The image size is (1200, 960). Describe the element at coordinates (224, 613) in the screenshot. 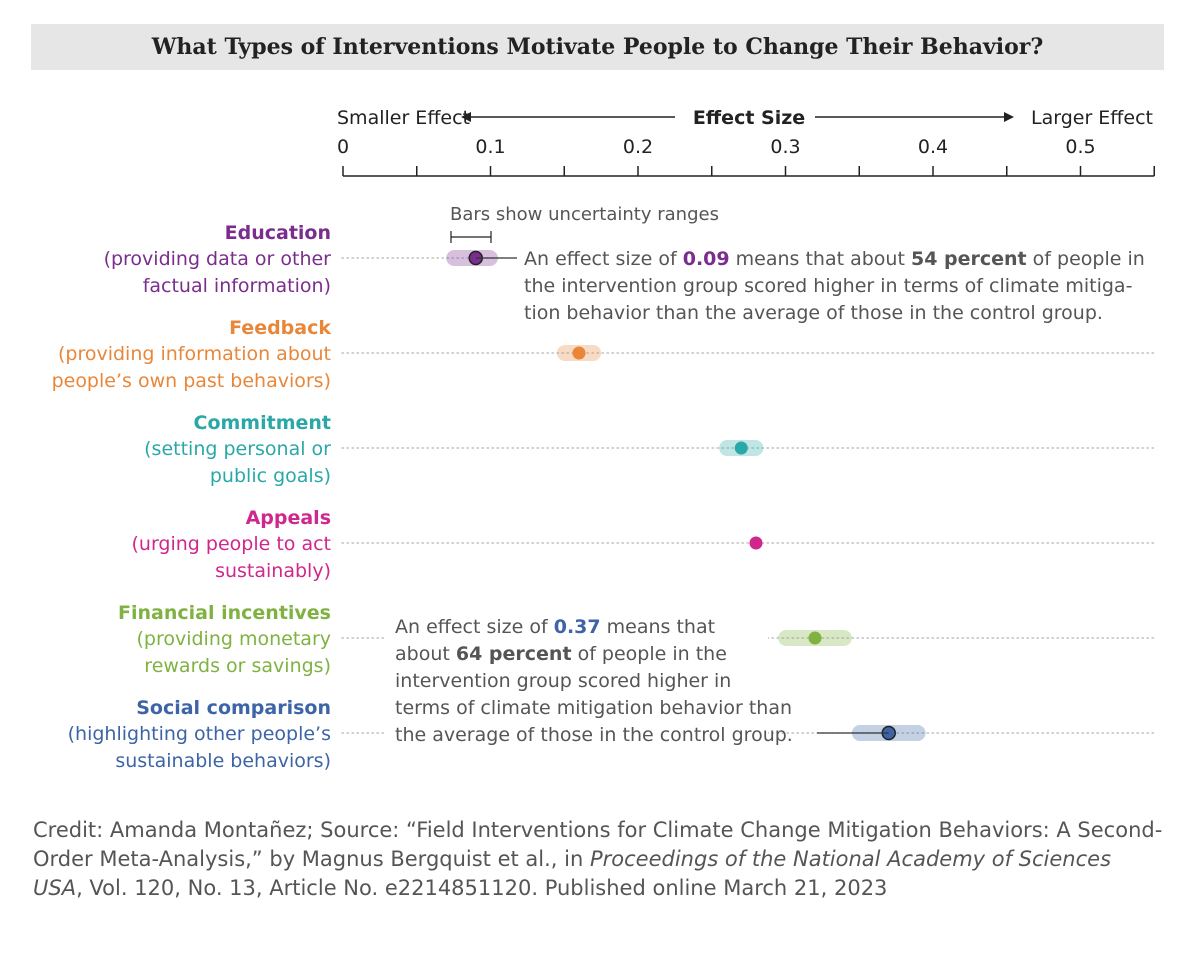

I see `category-label: Financial incentives` at that location.